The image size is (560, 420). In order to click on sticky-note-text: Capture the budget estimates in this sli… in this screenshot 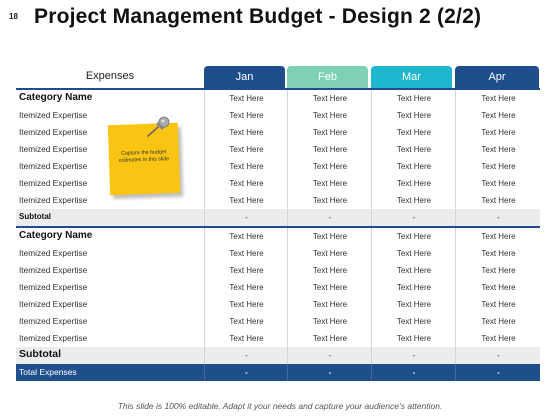, I will do `click(144, 156)`.